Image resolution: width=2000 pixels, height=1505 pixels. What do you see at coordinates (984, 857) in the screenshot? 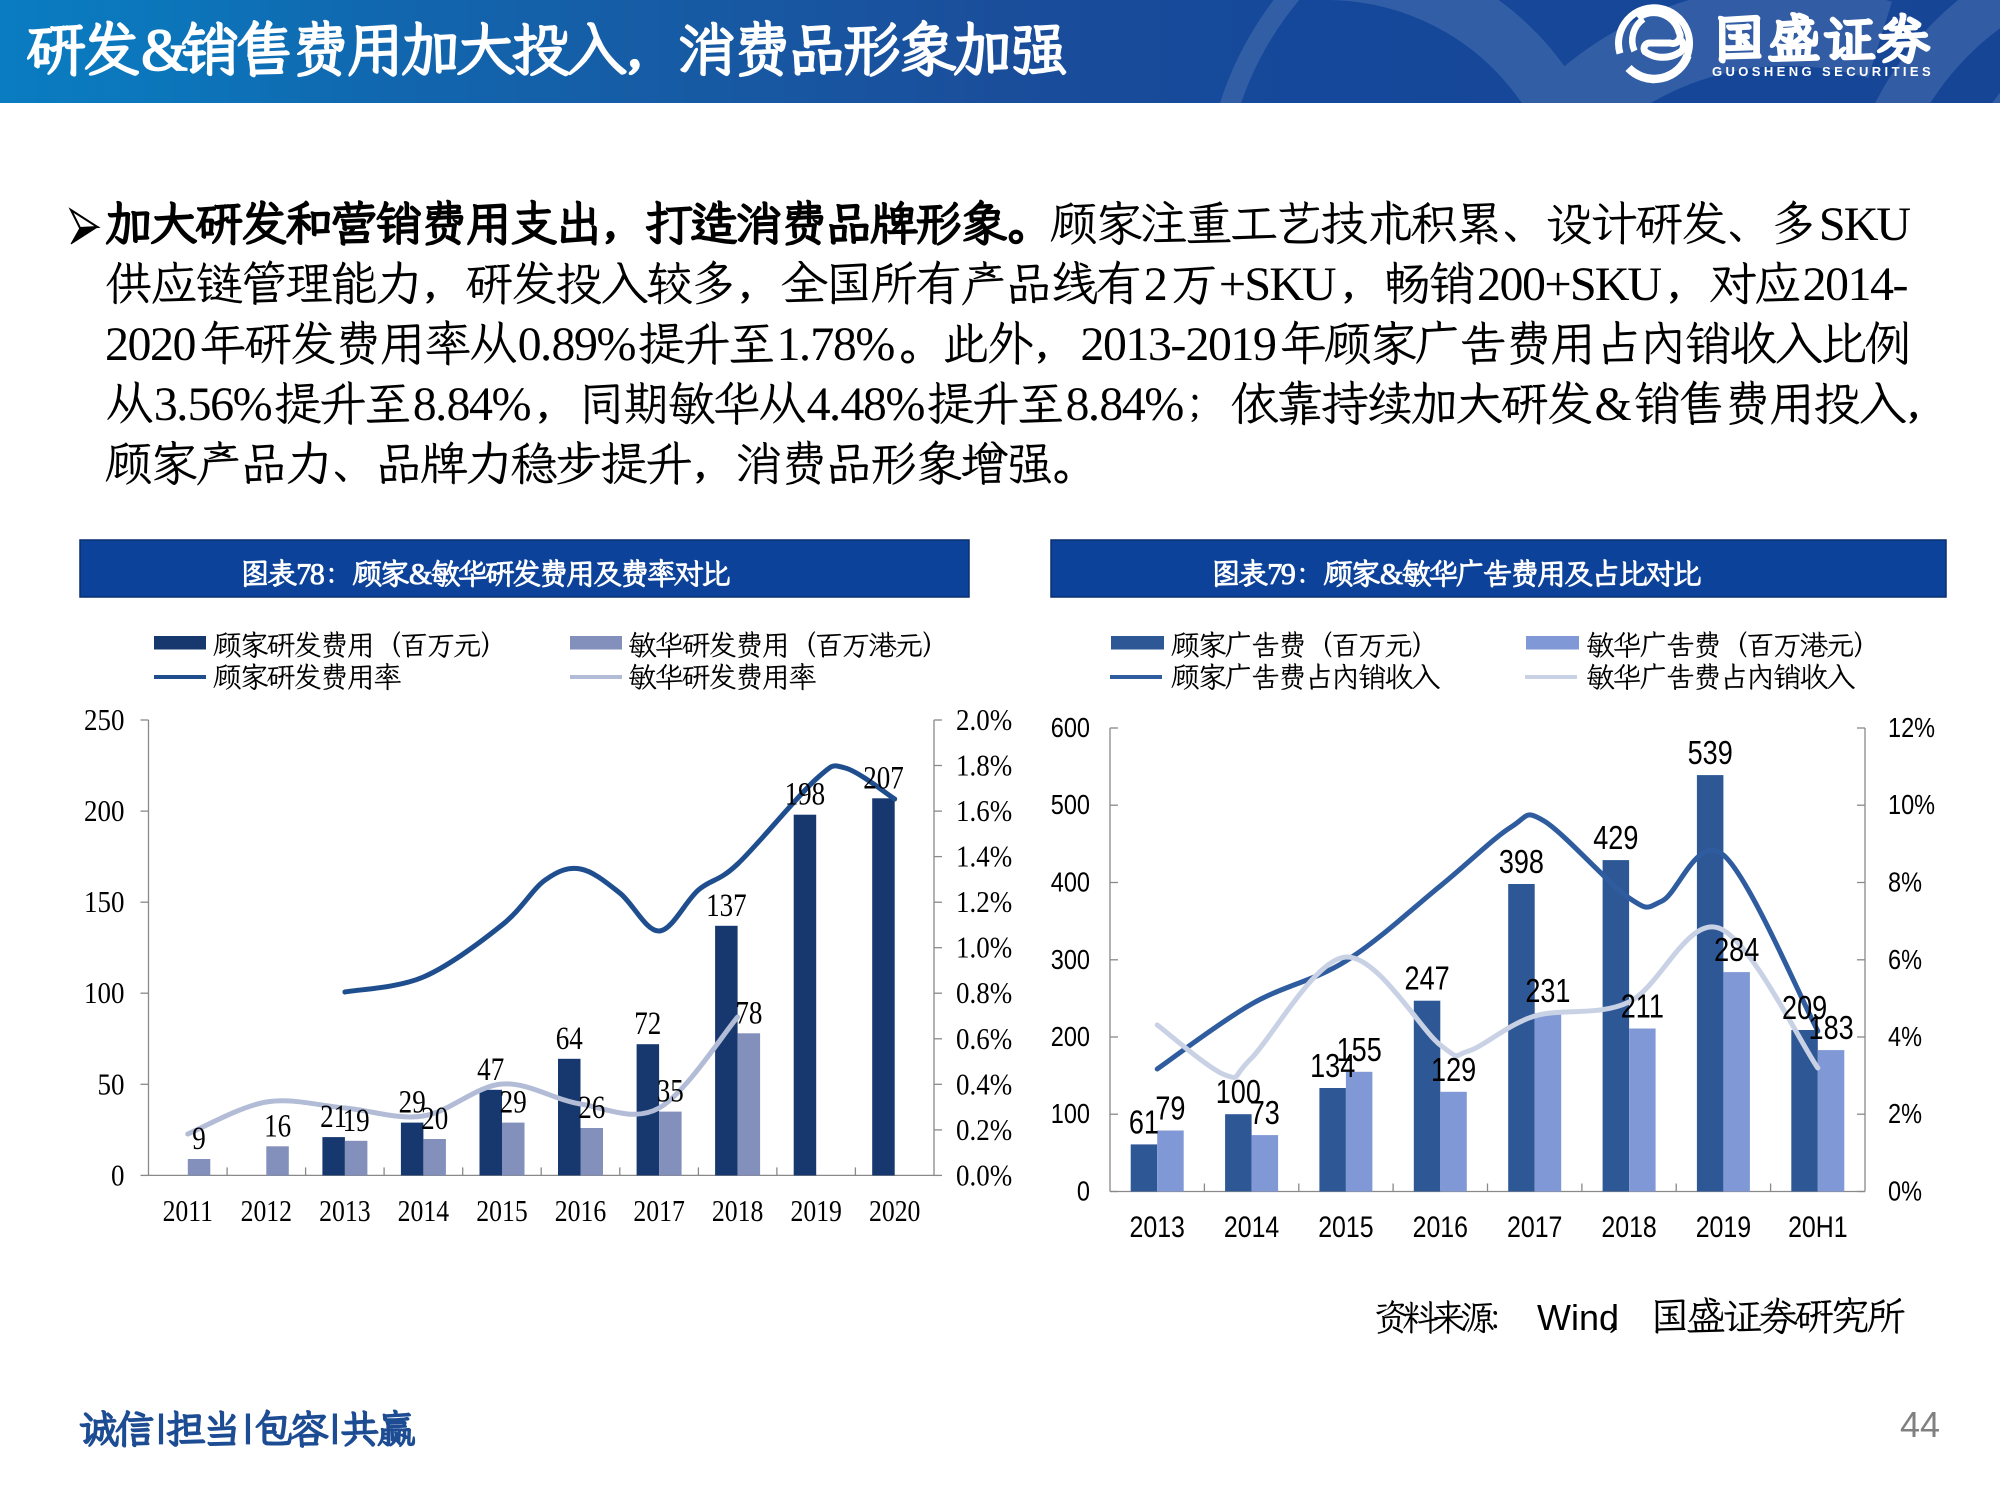
I see `svg-text: 1.4%` at bounding box center [984, 857].